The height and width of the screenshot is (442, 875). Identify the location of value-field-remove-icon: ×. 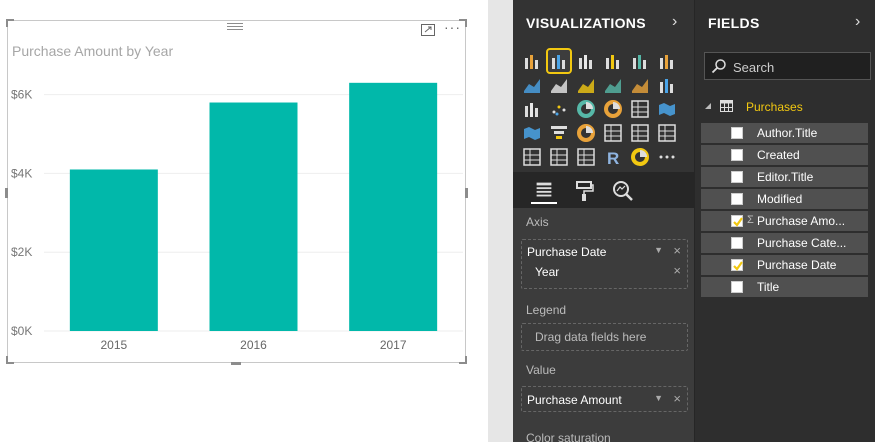
(677, 398).